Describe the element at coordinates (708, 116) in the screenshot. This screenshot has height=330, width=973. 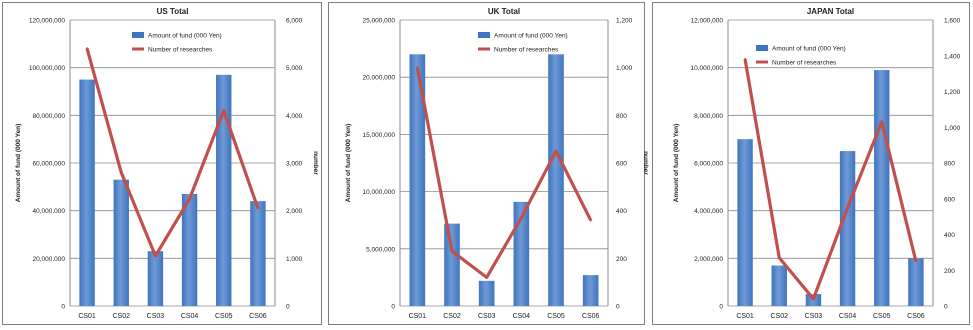
I see `y-tick-label: 8,000,000` at that location.